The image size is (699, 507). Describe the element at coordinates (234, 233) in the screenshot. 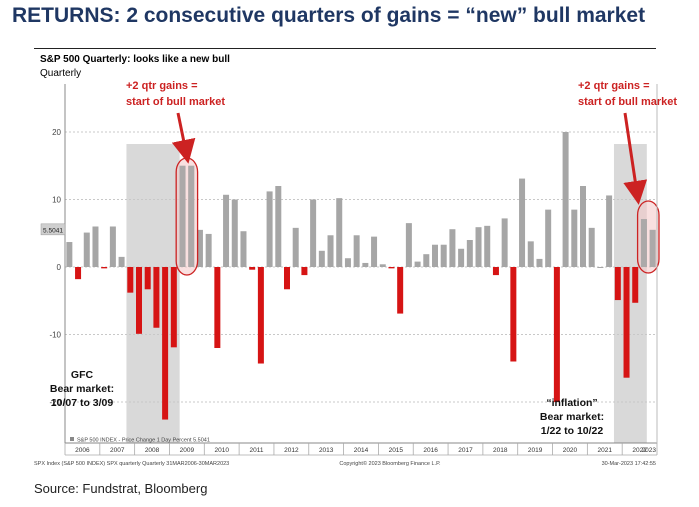

I see `bar-q20` at that location.